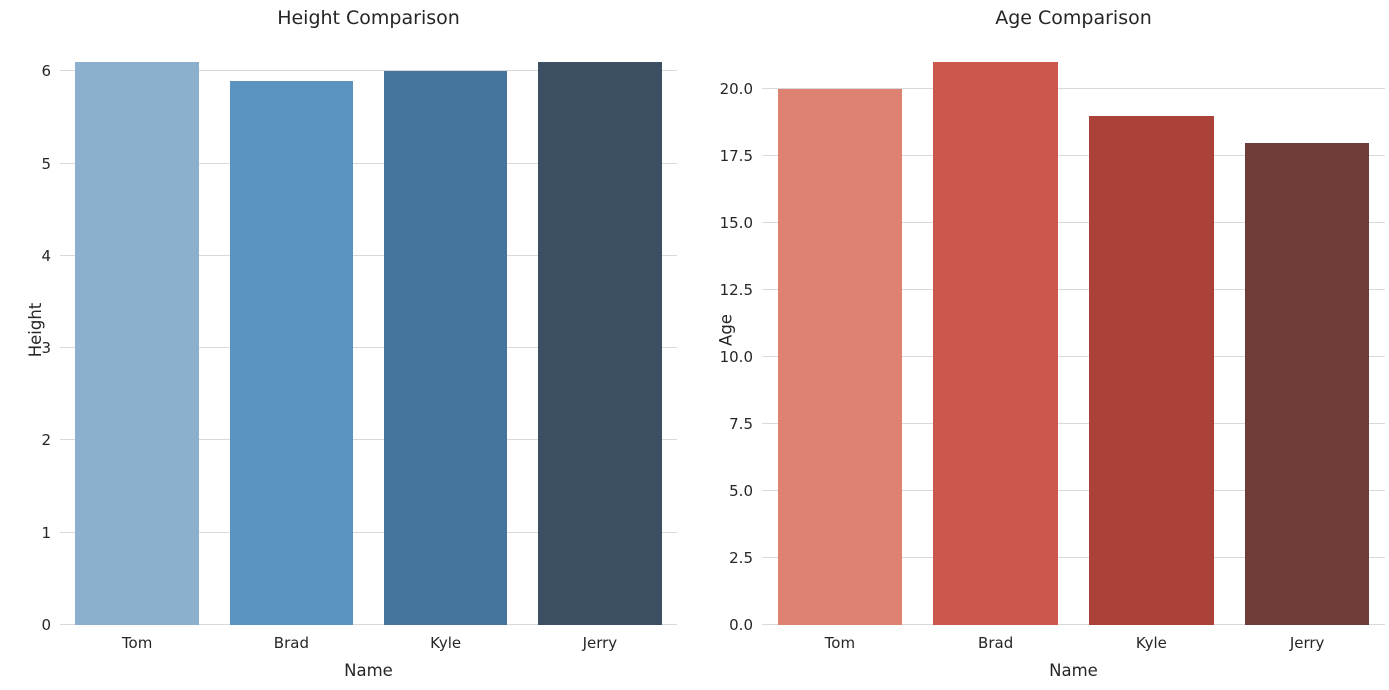  Describe the element at coordinates (741, 625) in the screenshot. I see `y-tick-label: 0.0` at that location.